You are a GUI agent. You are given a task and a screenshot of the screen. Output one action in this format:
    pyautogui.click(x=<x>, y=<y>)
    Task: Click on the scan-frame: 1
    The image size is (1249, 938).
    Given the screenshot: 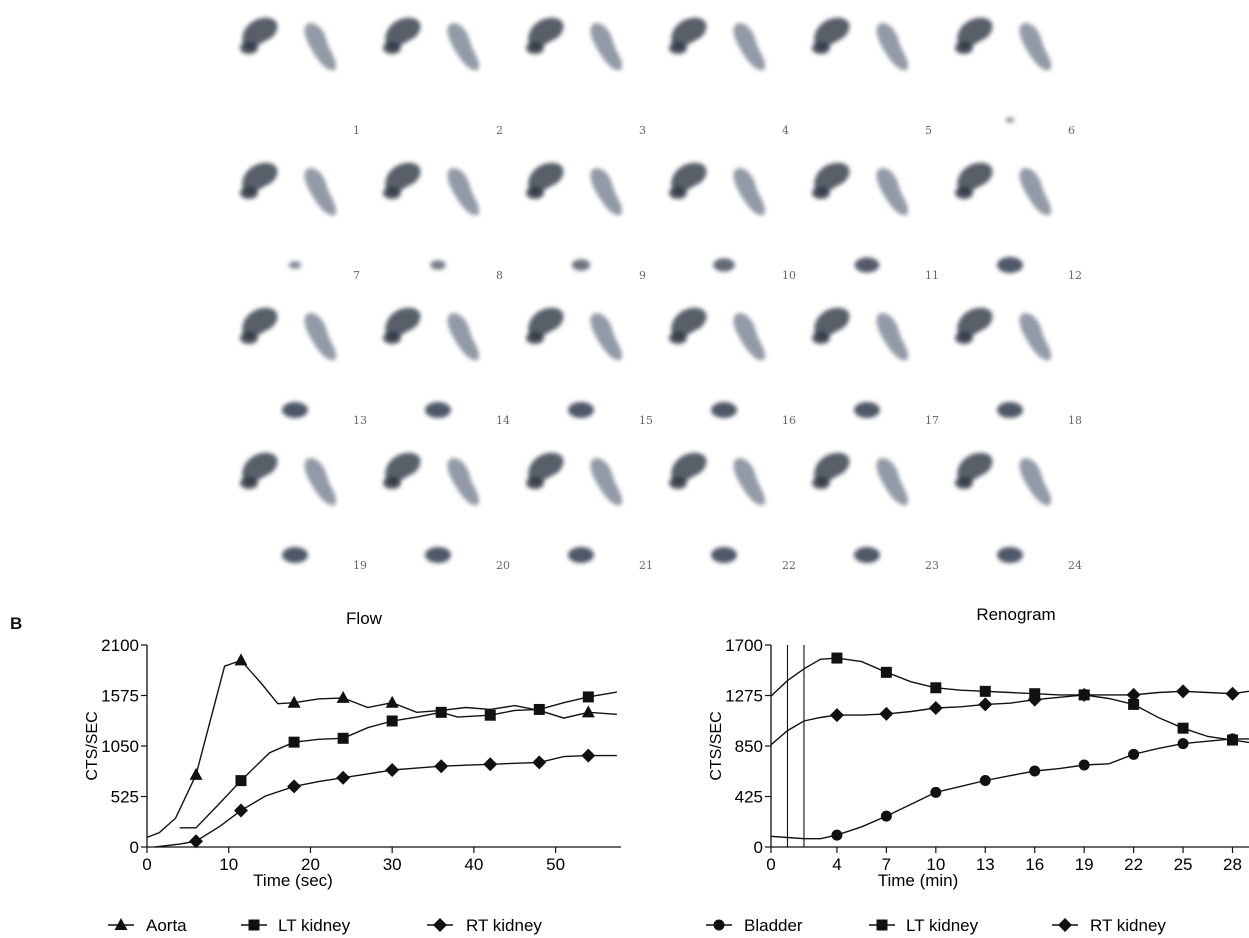 What is the action you would take?
    pyautogui.click(x=300, y=77)
    